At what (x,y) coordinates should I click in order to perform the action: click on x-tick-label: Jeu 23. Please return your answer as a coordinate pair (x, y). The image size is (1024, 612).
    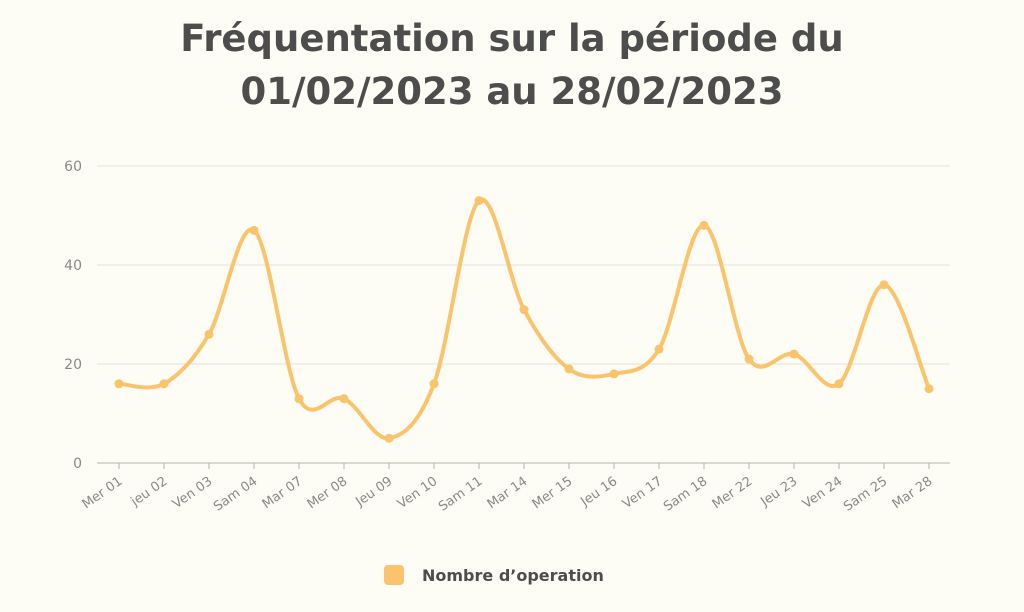
    Looking at the image, I should click on (778, 492).